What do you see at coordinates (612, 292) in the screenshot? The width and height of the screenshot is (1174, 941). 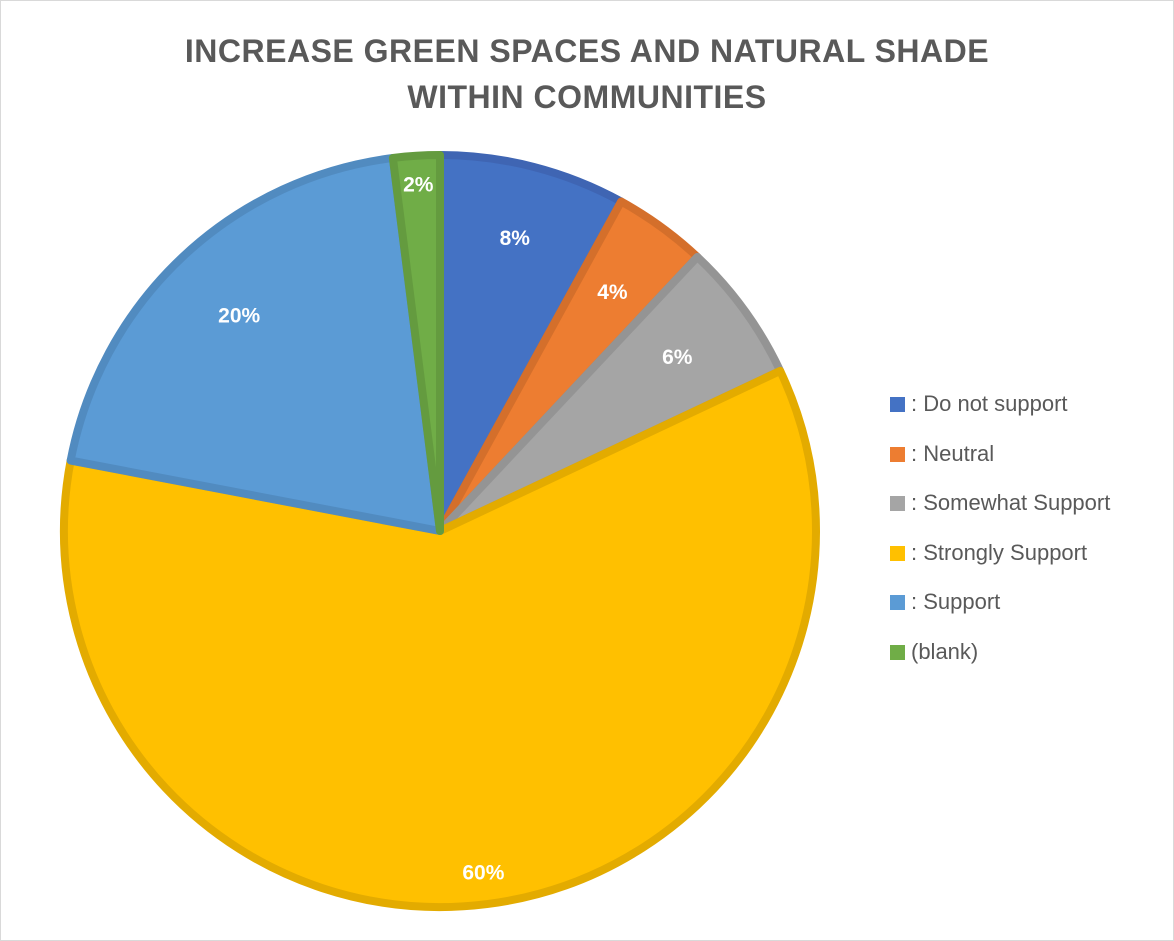 I see `data-label-neutral: 4%` at bounding box center [612, 292].